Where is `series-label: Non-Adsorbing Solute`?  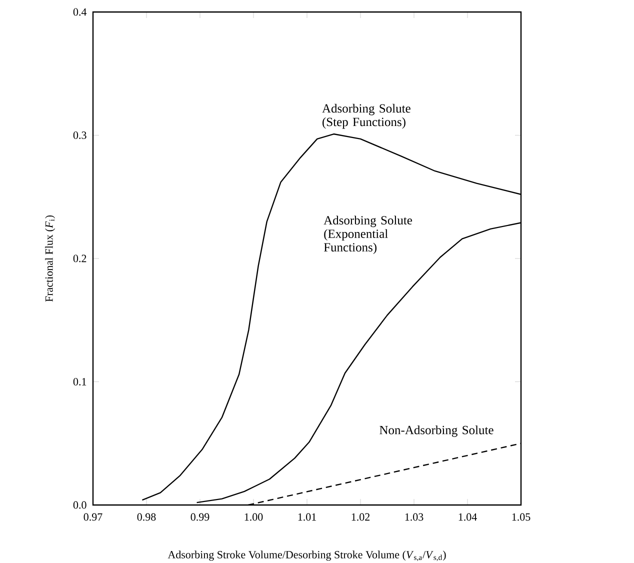
series-label: Non-Adsorbing Solute is located at coordinates (437, 431).